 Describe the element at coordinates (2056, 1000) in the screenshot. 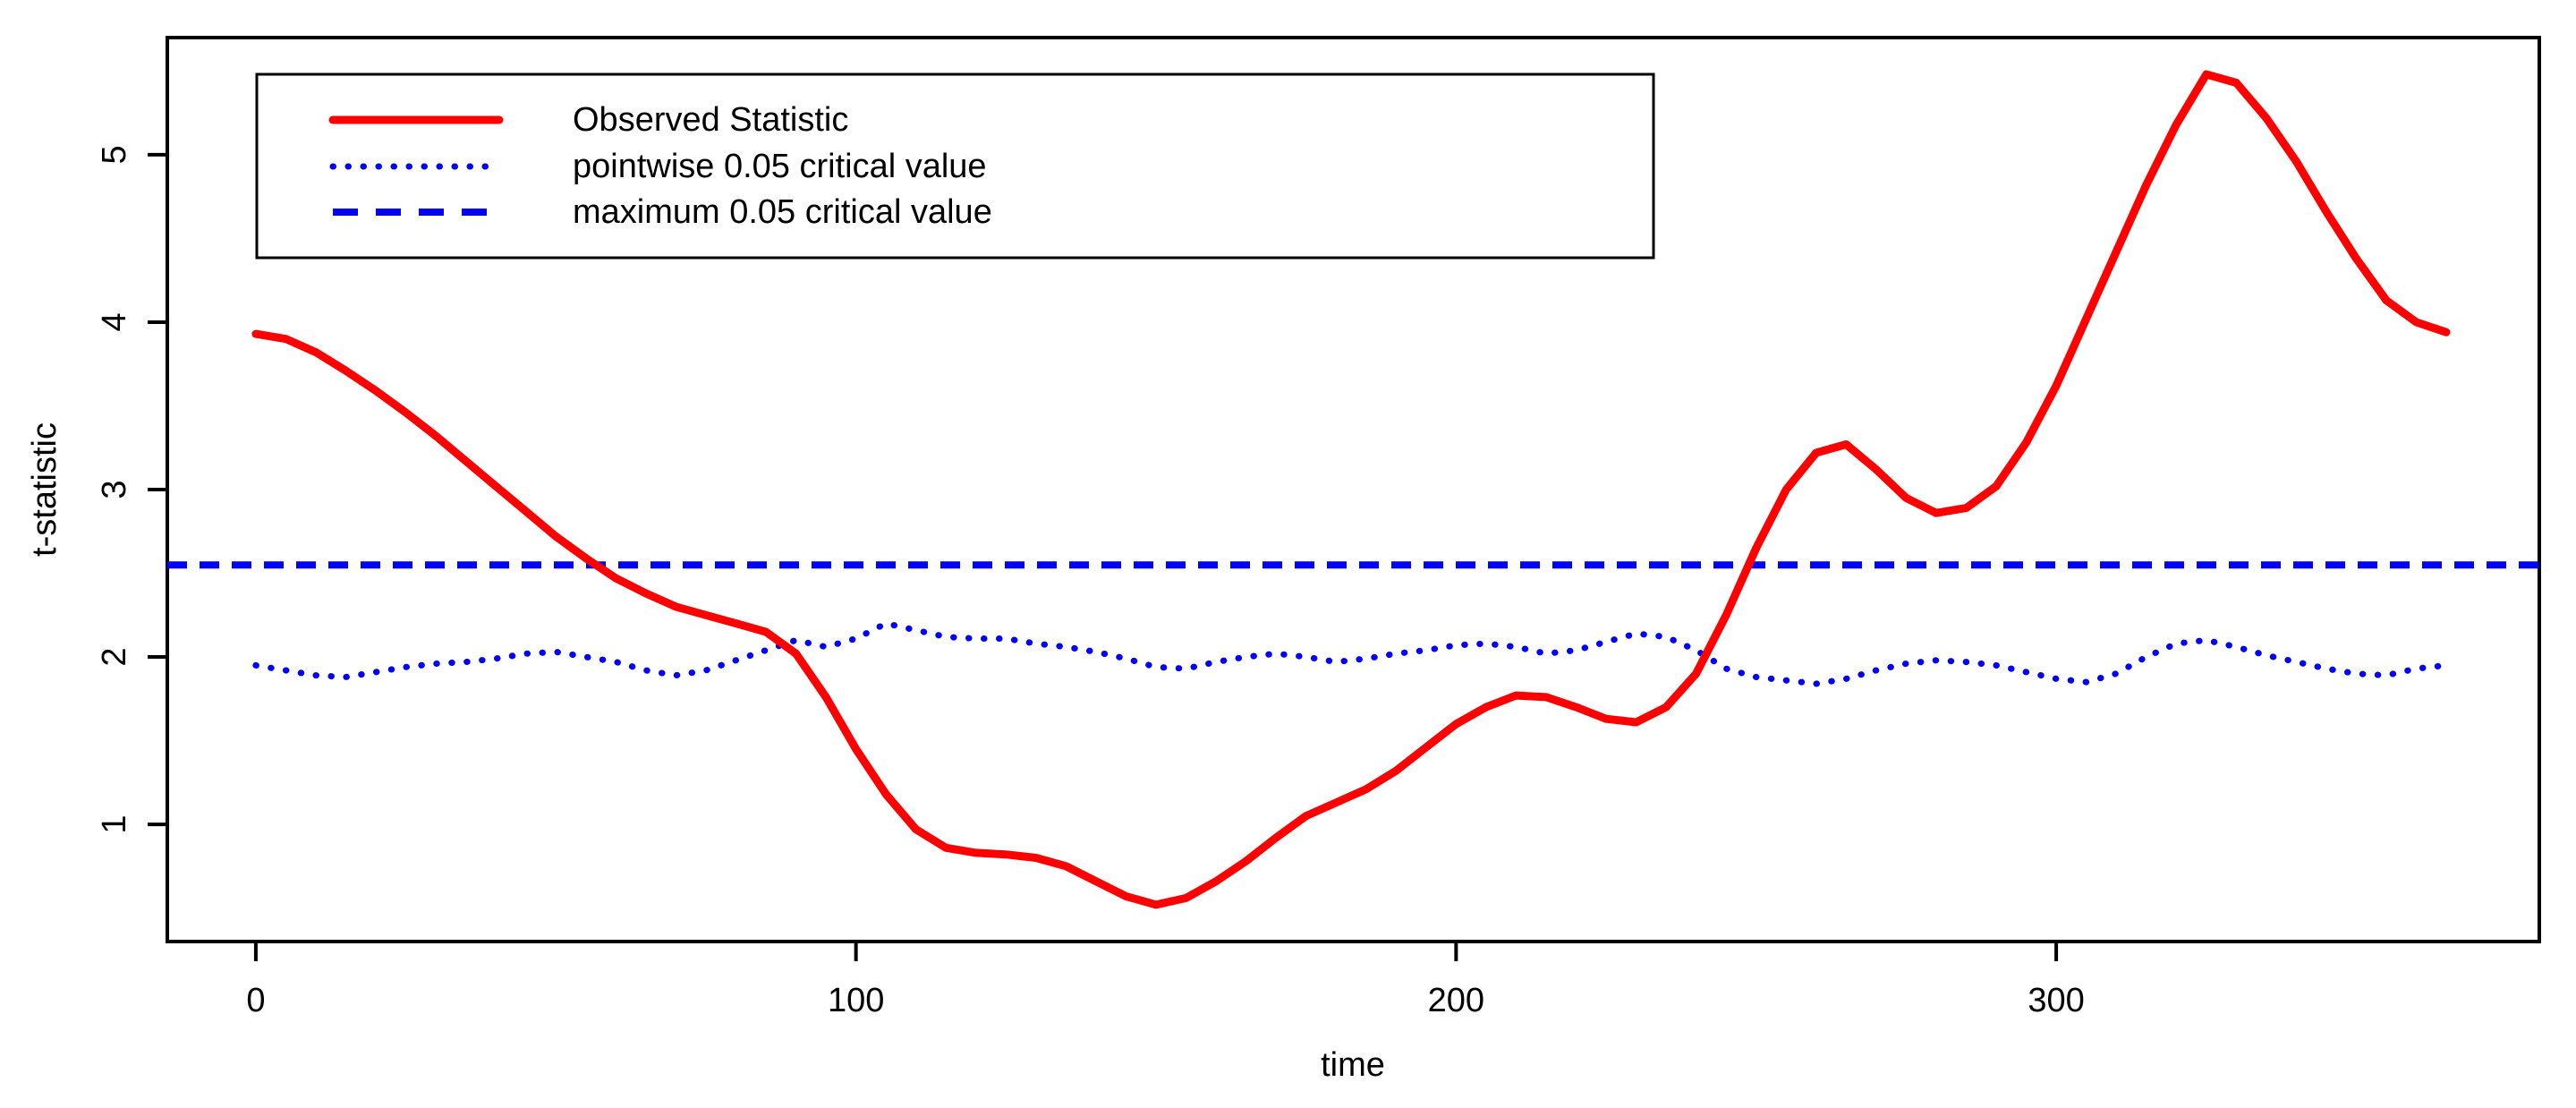

I see `x-tick-label: 300` at that location.